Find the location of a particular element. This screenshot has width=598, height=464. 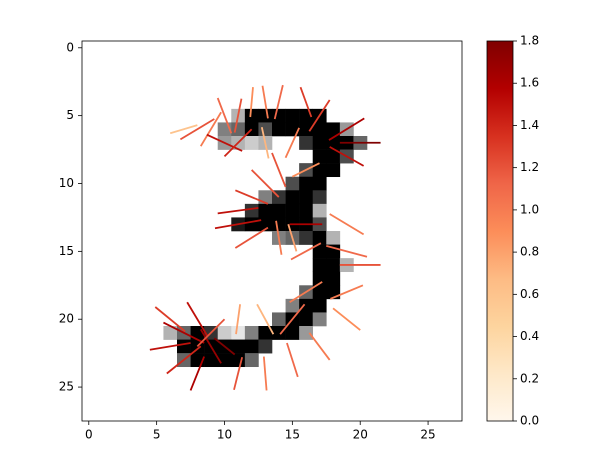

x-tick-label: 15 is located at coordinates (292, 435).